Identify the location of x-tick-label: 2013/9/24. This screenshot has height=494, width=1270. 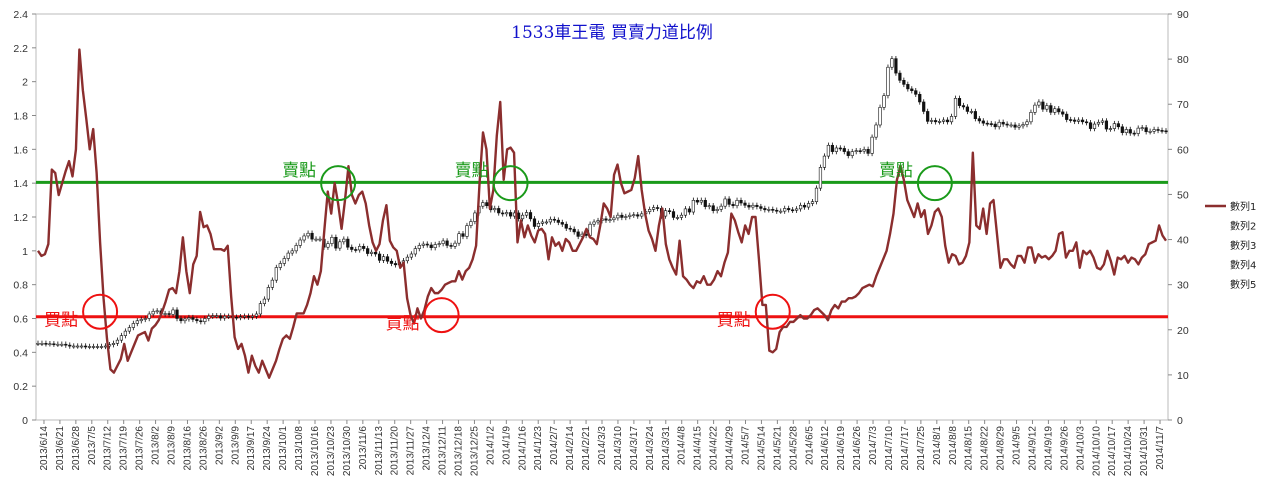
(267, 448).